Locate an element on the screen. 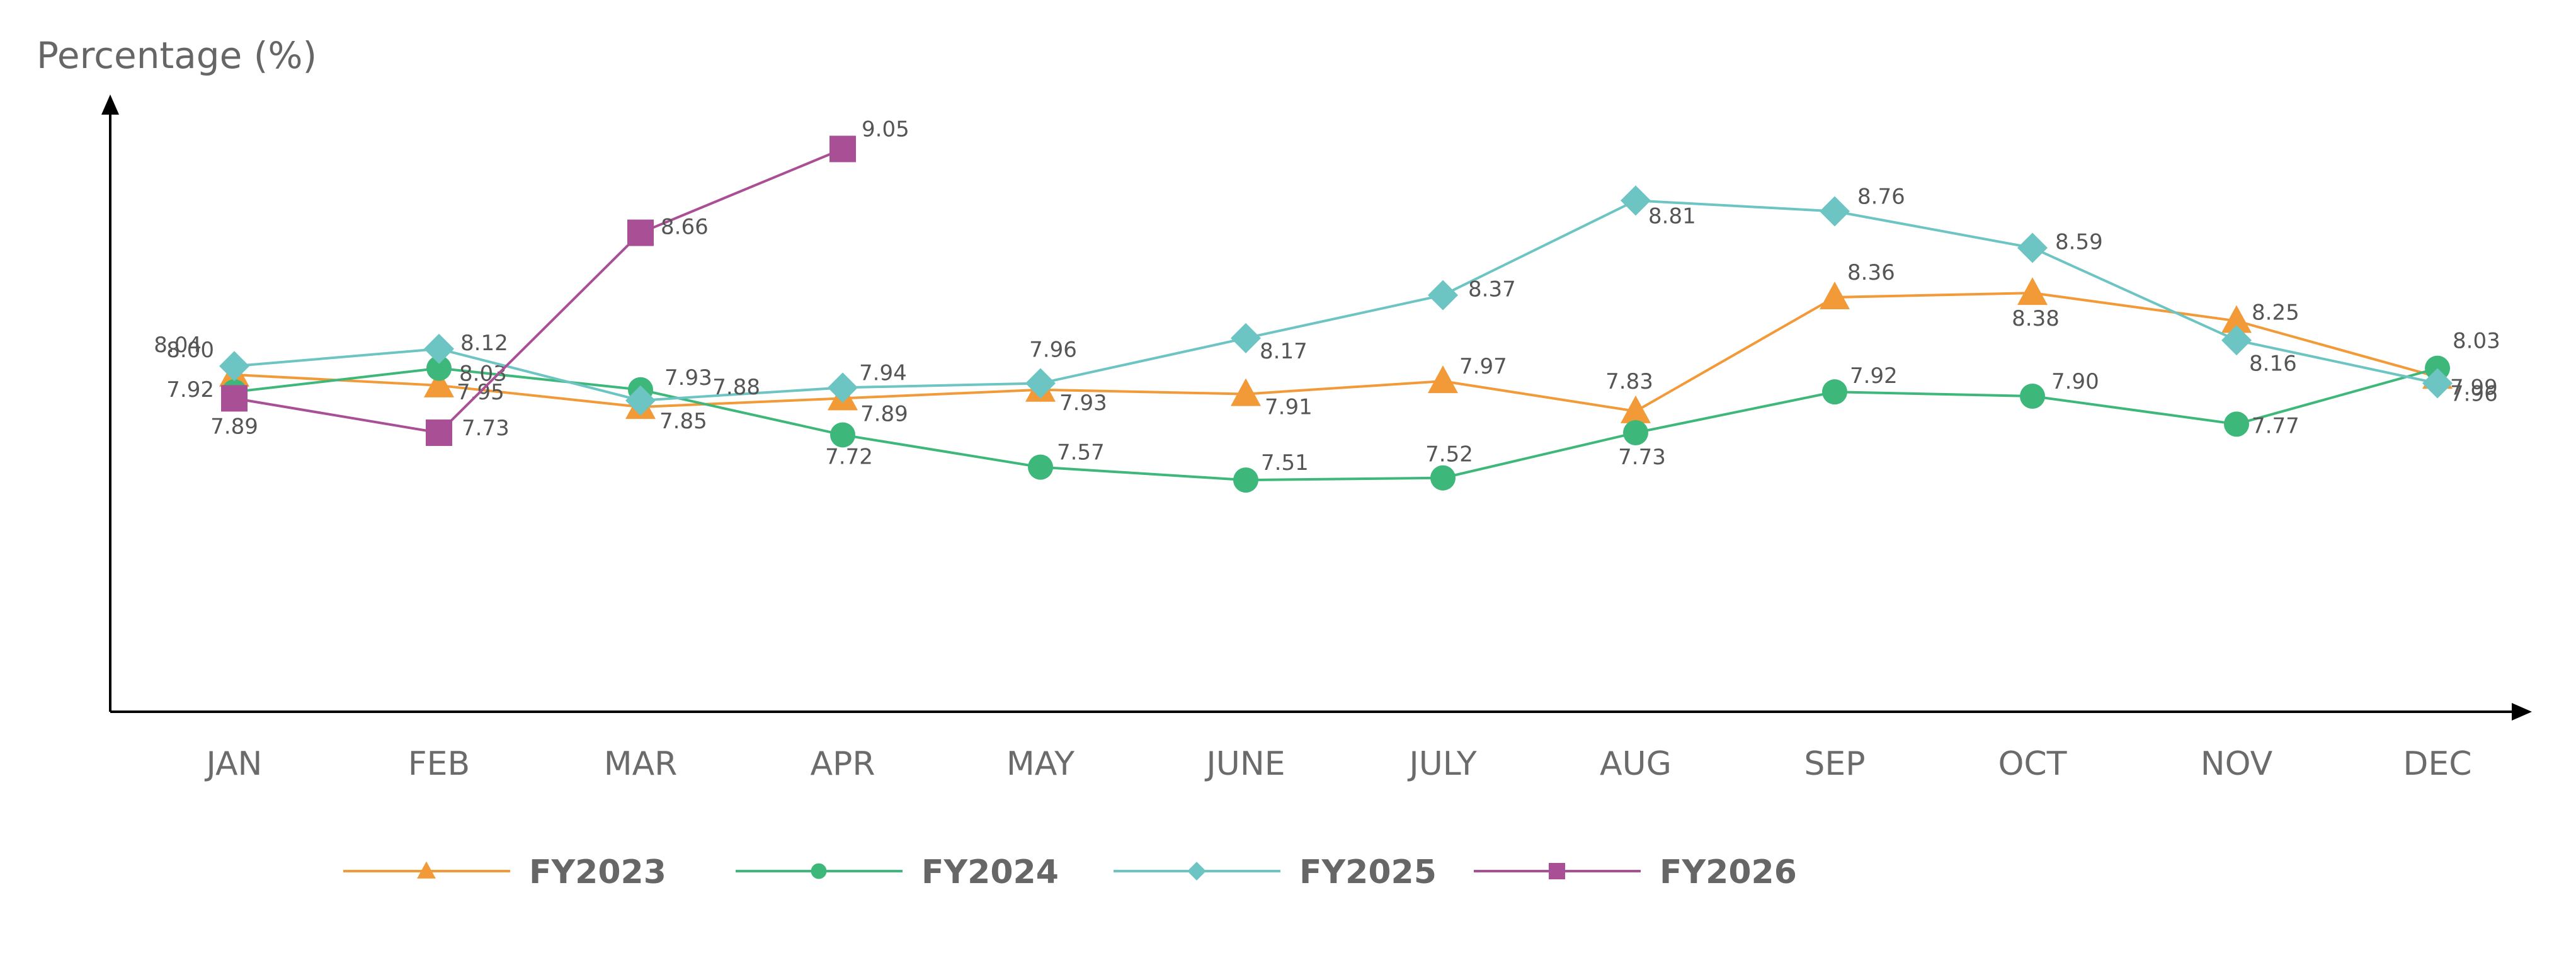 This screenshot has height=953, width=2576. series-fy2026: 7.89 7.73 8.66 9.05 is located at coordinates (559, 282).